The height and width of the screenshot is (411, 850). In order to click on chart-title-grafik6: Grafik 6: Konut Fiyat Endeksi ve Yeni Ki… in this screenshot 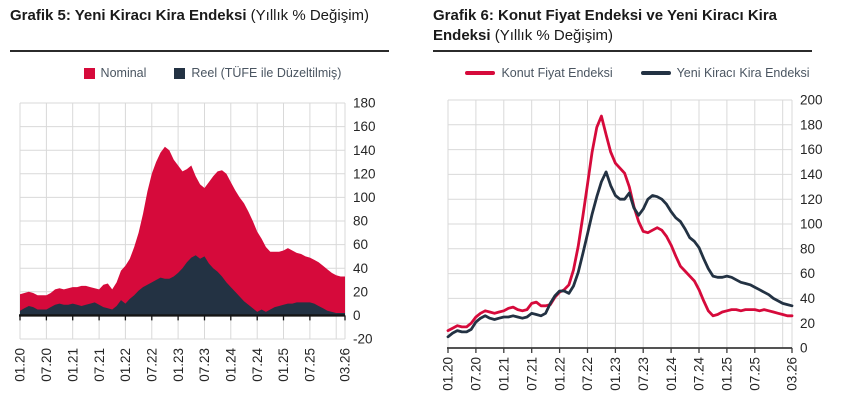, I will do `click(622, 29)`.